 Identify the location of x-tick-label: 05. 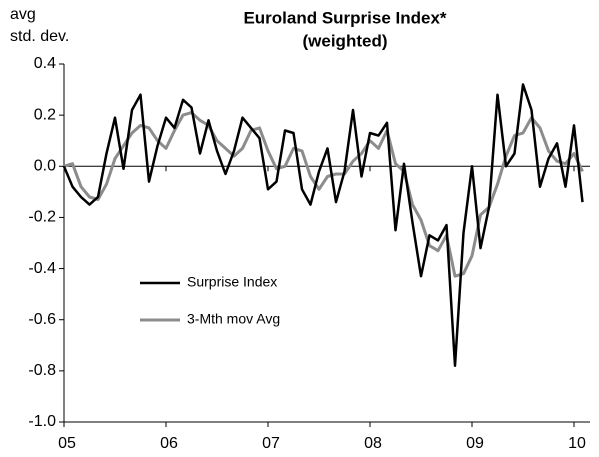
(67, 443).